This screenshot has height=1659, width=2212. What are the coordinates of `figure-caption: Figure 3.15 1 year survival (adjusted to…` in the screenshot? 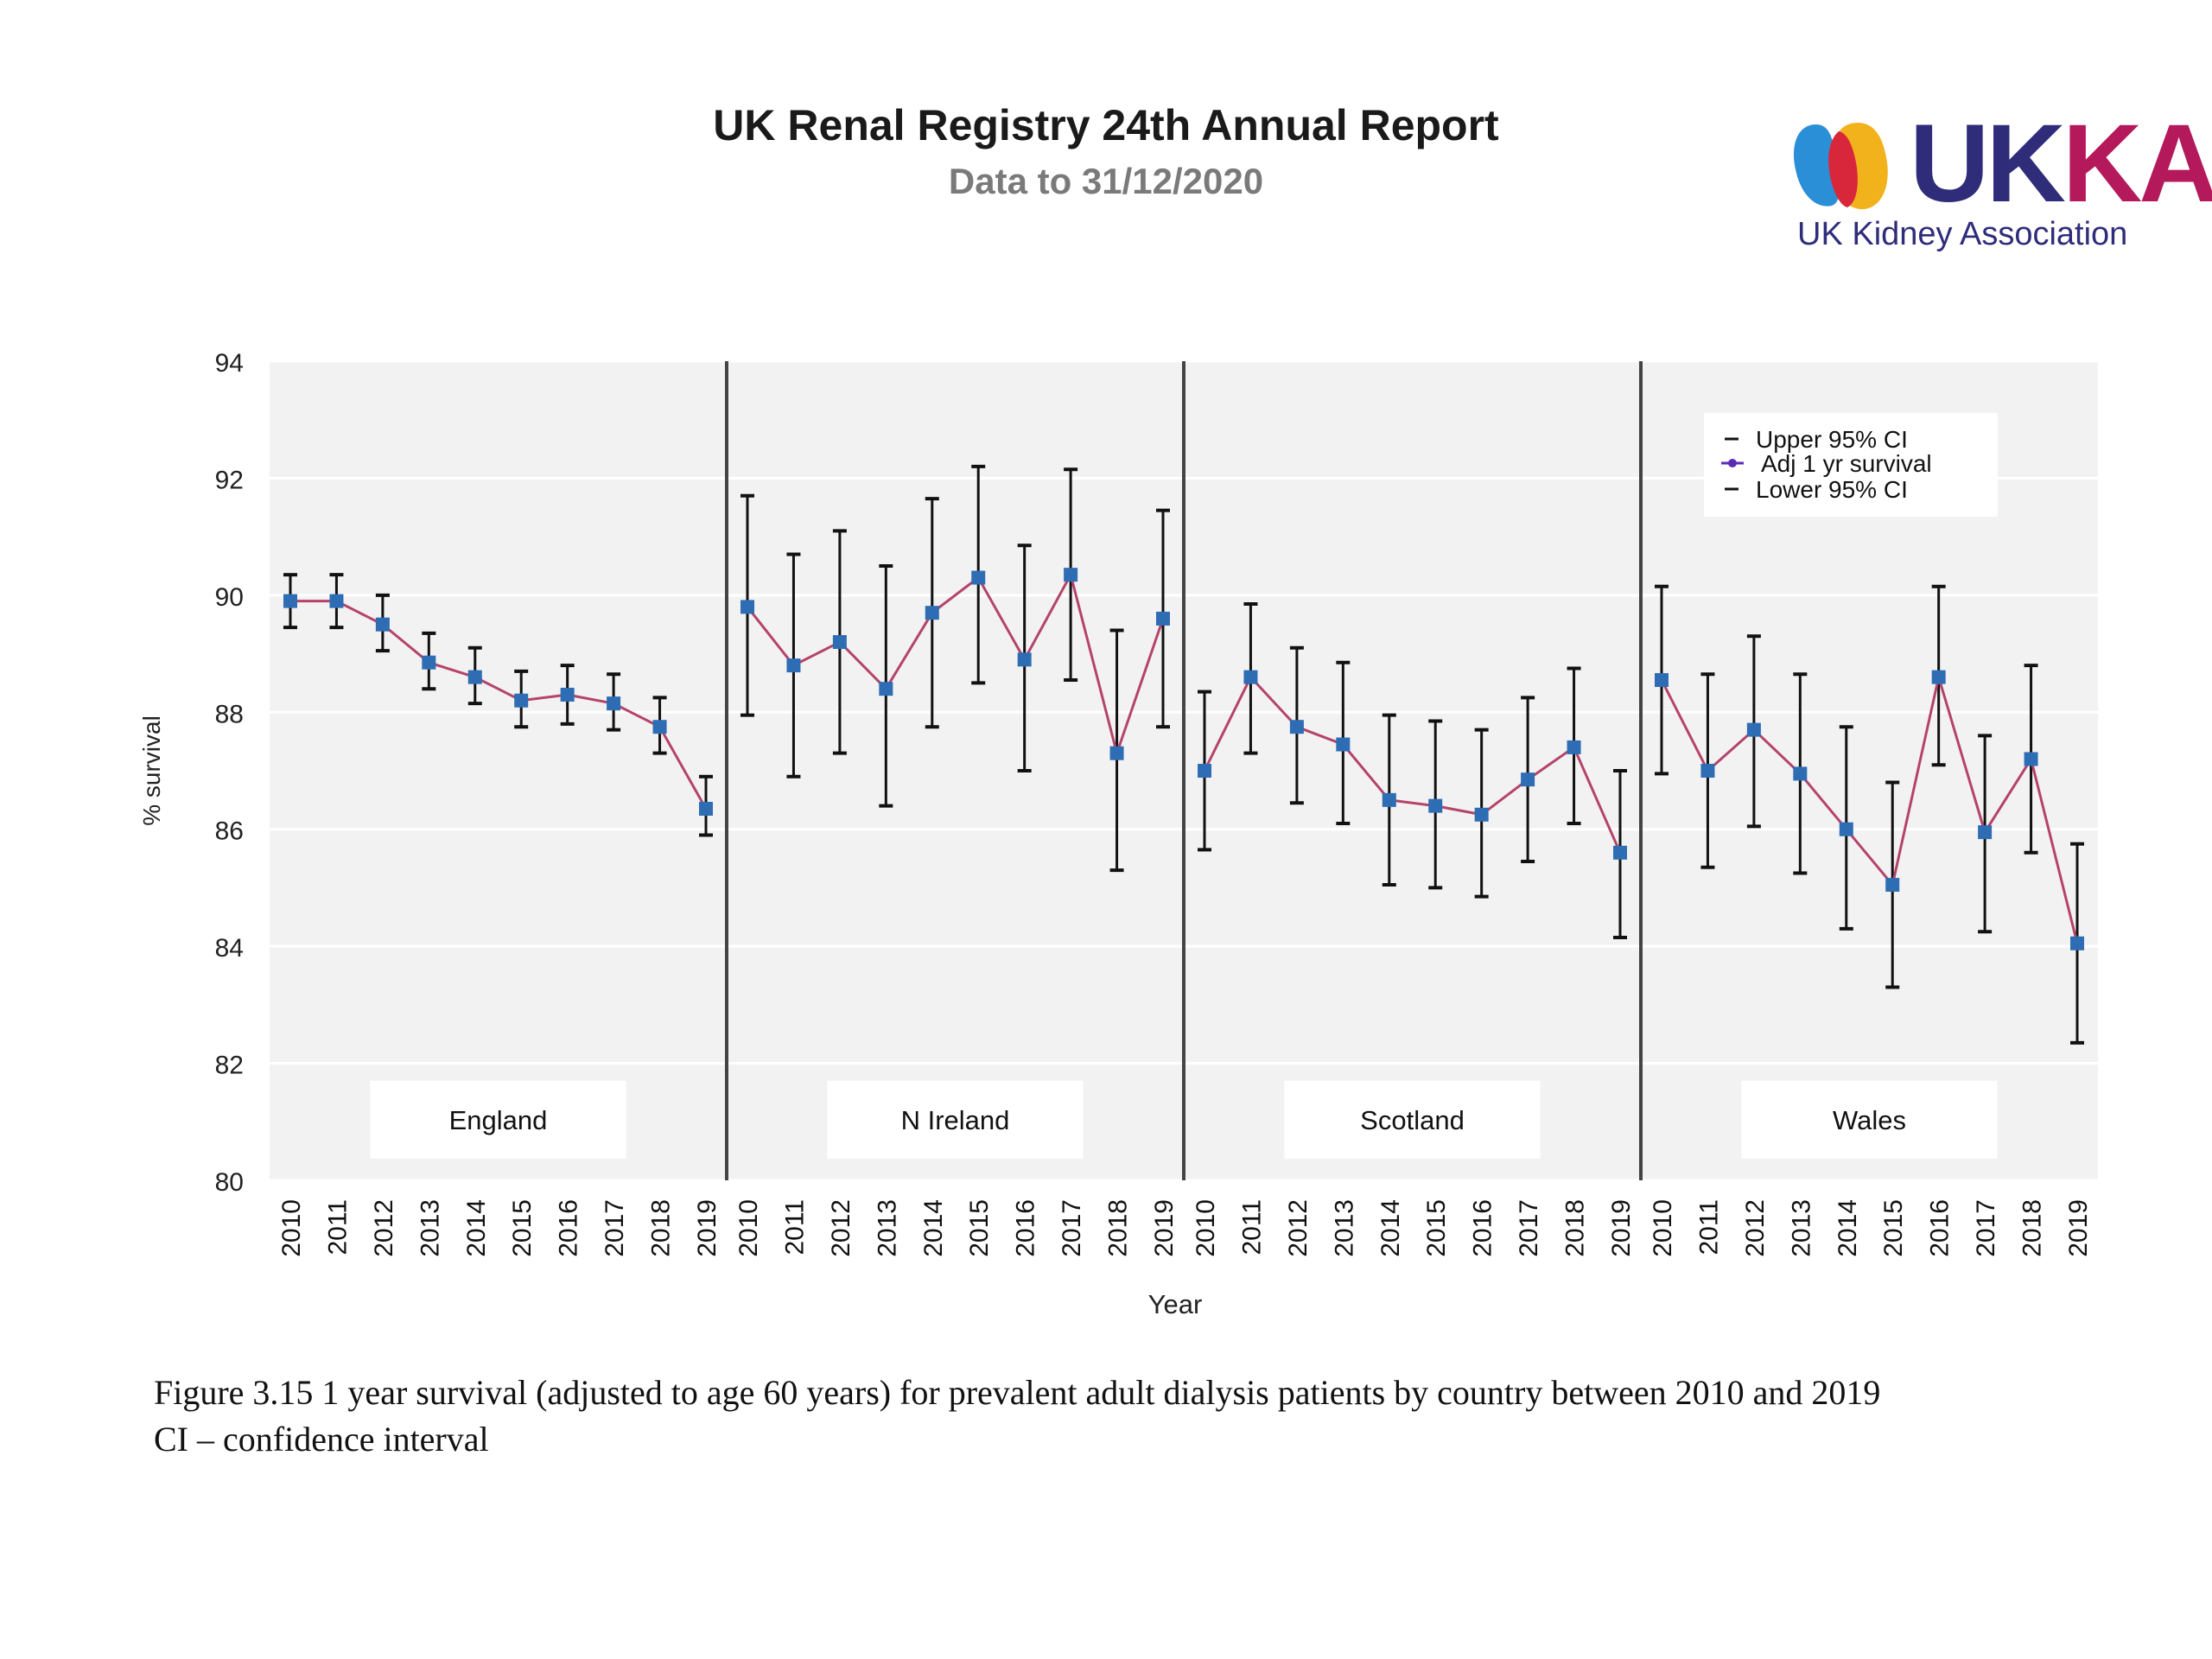 It's located at (1147, 1416).